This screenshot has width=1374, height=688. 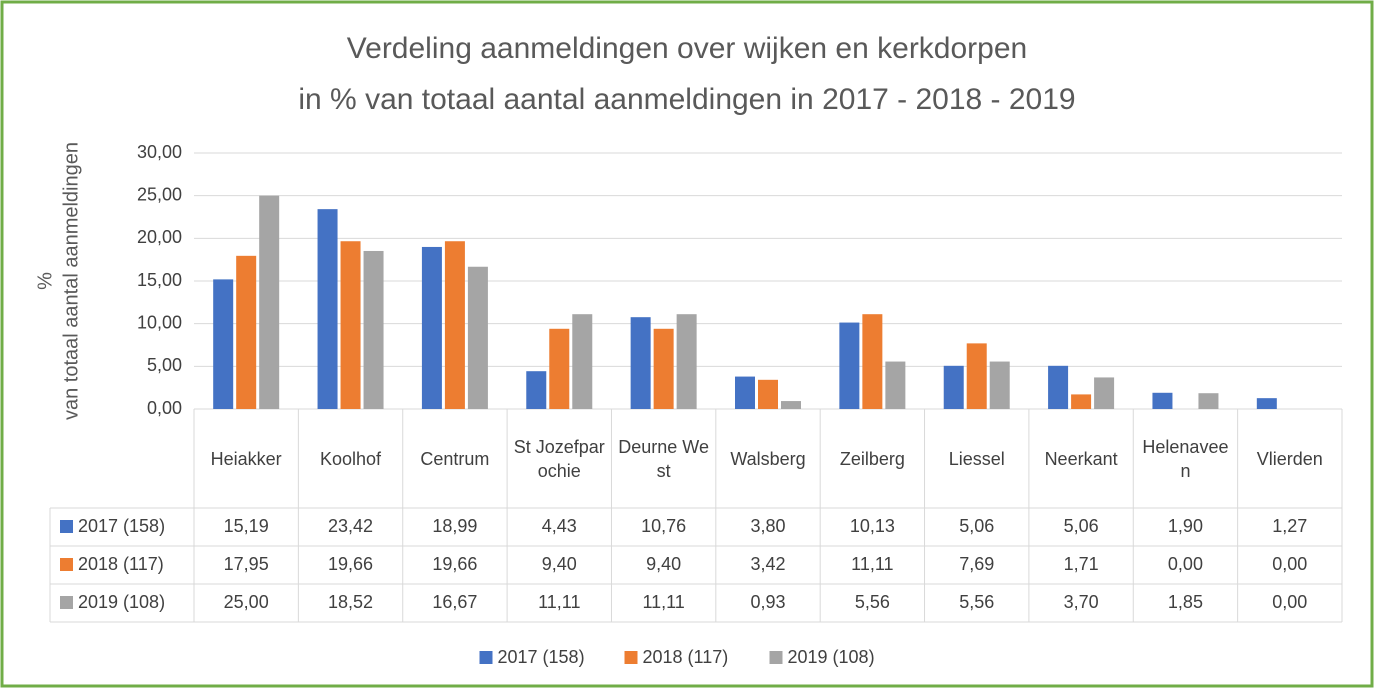 I want to click on table-value: 0,93, so click(x=767, y=602).